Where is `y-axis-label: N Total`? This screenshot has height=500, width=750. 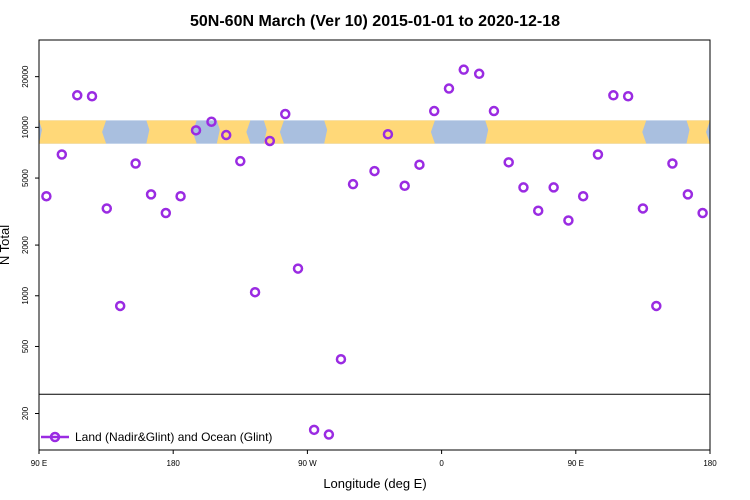 y-axis-label: N Total is located at coordinates (6, 245).